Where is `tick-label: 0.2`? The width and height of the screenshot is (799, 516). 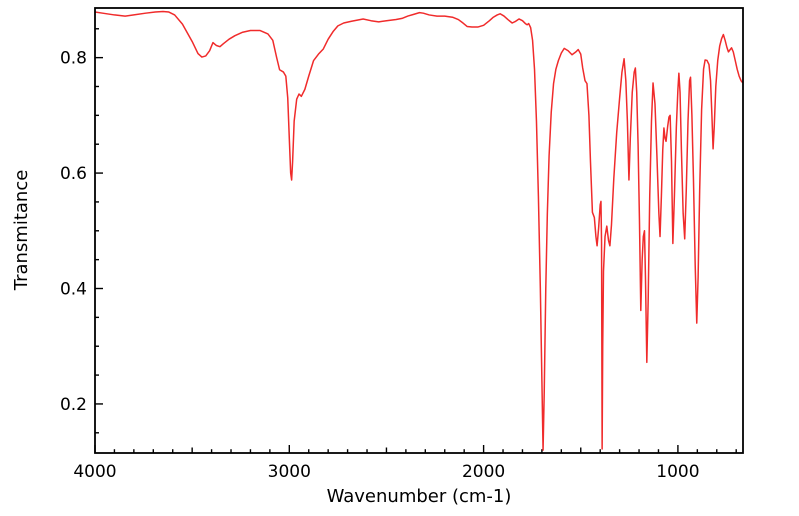
tick-label: 0.2 is located at coordinates (73, 405).